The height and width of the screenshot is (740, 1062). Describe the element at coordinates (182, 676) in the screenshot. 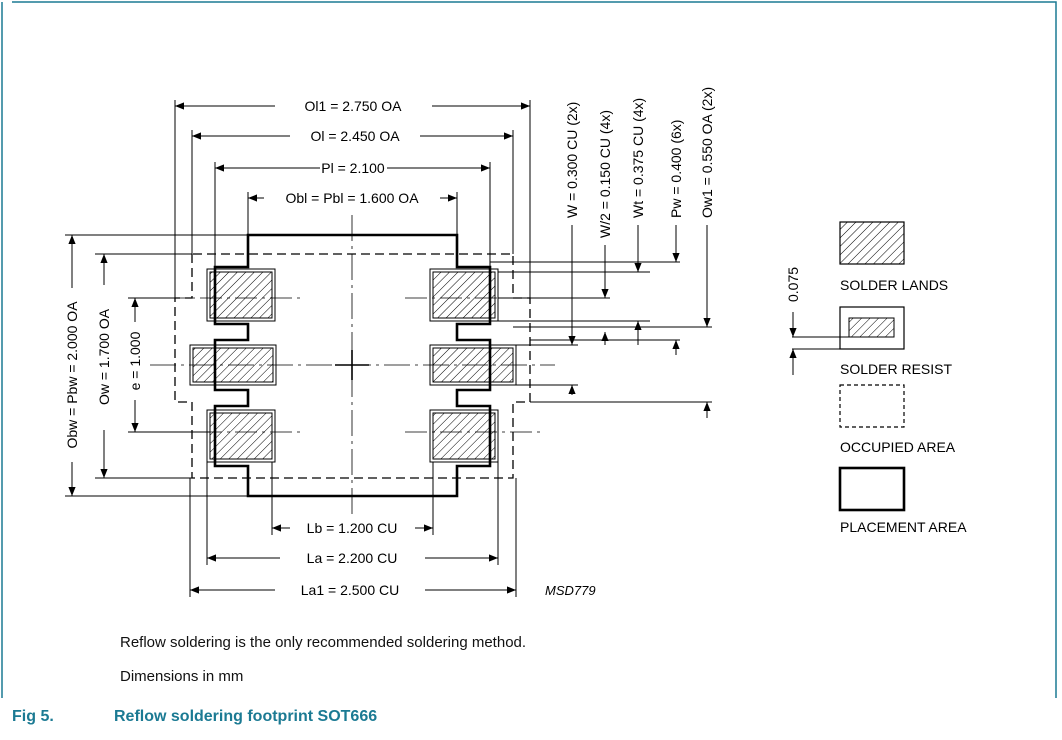

I see `note-units: Dimensions in mm` at that location.